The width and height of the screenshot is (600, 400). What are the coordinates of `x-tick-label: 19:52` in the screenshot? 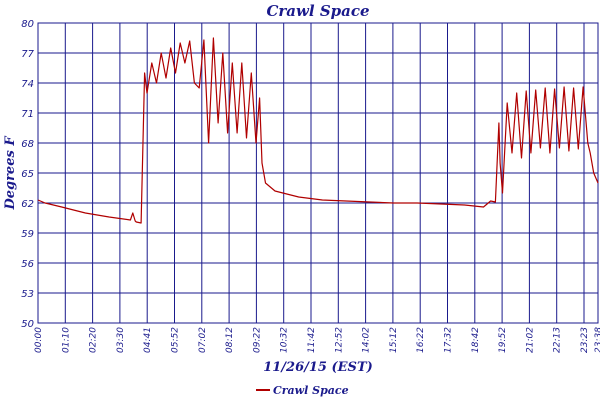 It's located at (503, 340).